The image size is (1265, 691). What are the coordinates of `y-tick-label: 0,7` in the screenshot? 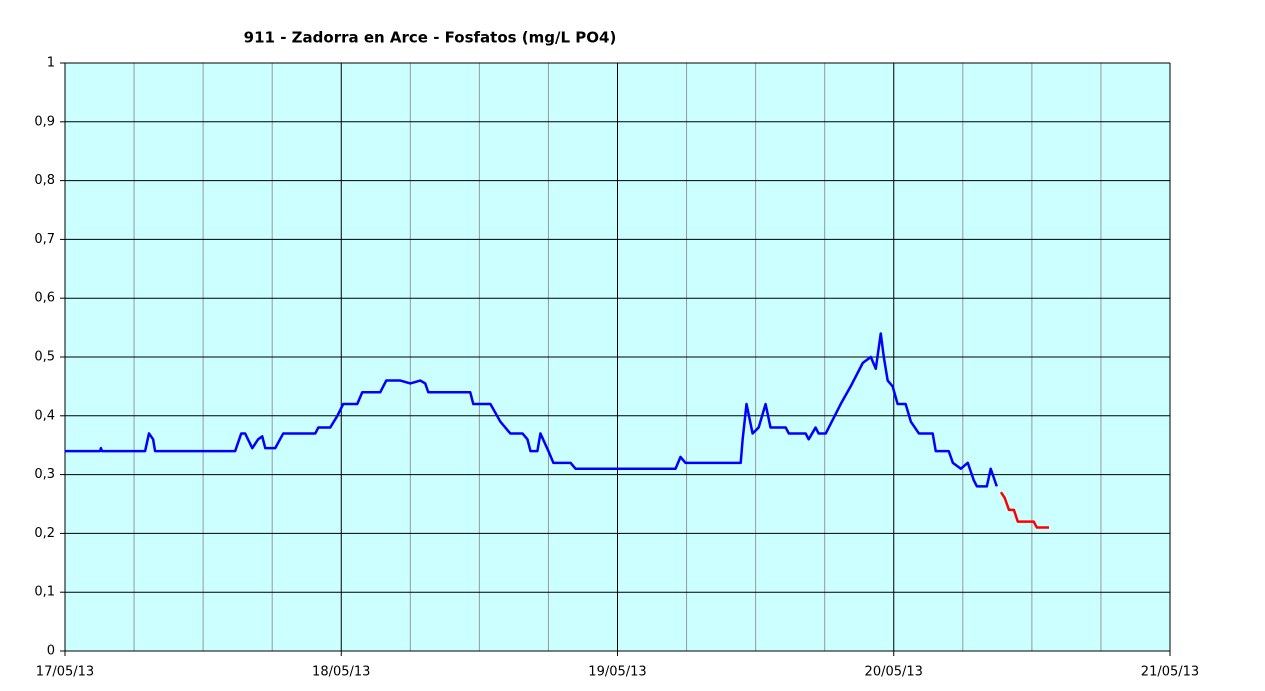 It's located at (44, 239).